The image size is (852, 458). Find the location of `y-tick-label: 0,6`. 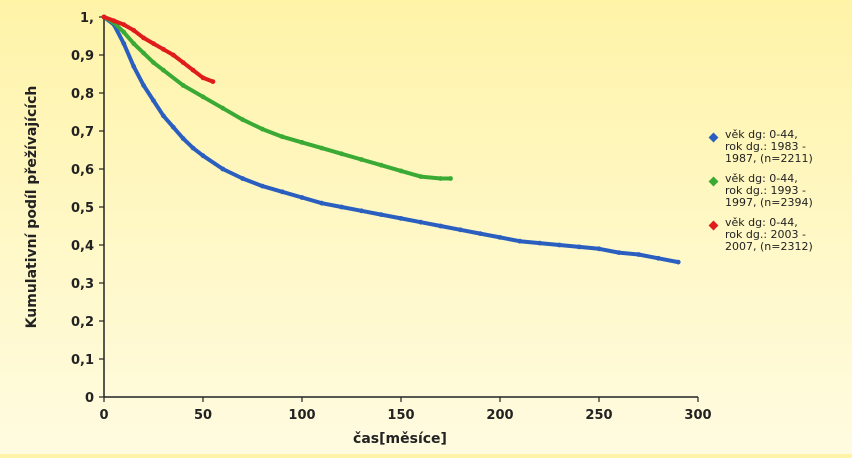

y-tick-label: 0,6 is located at coordinates (82, 170).